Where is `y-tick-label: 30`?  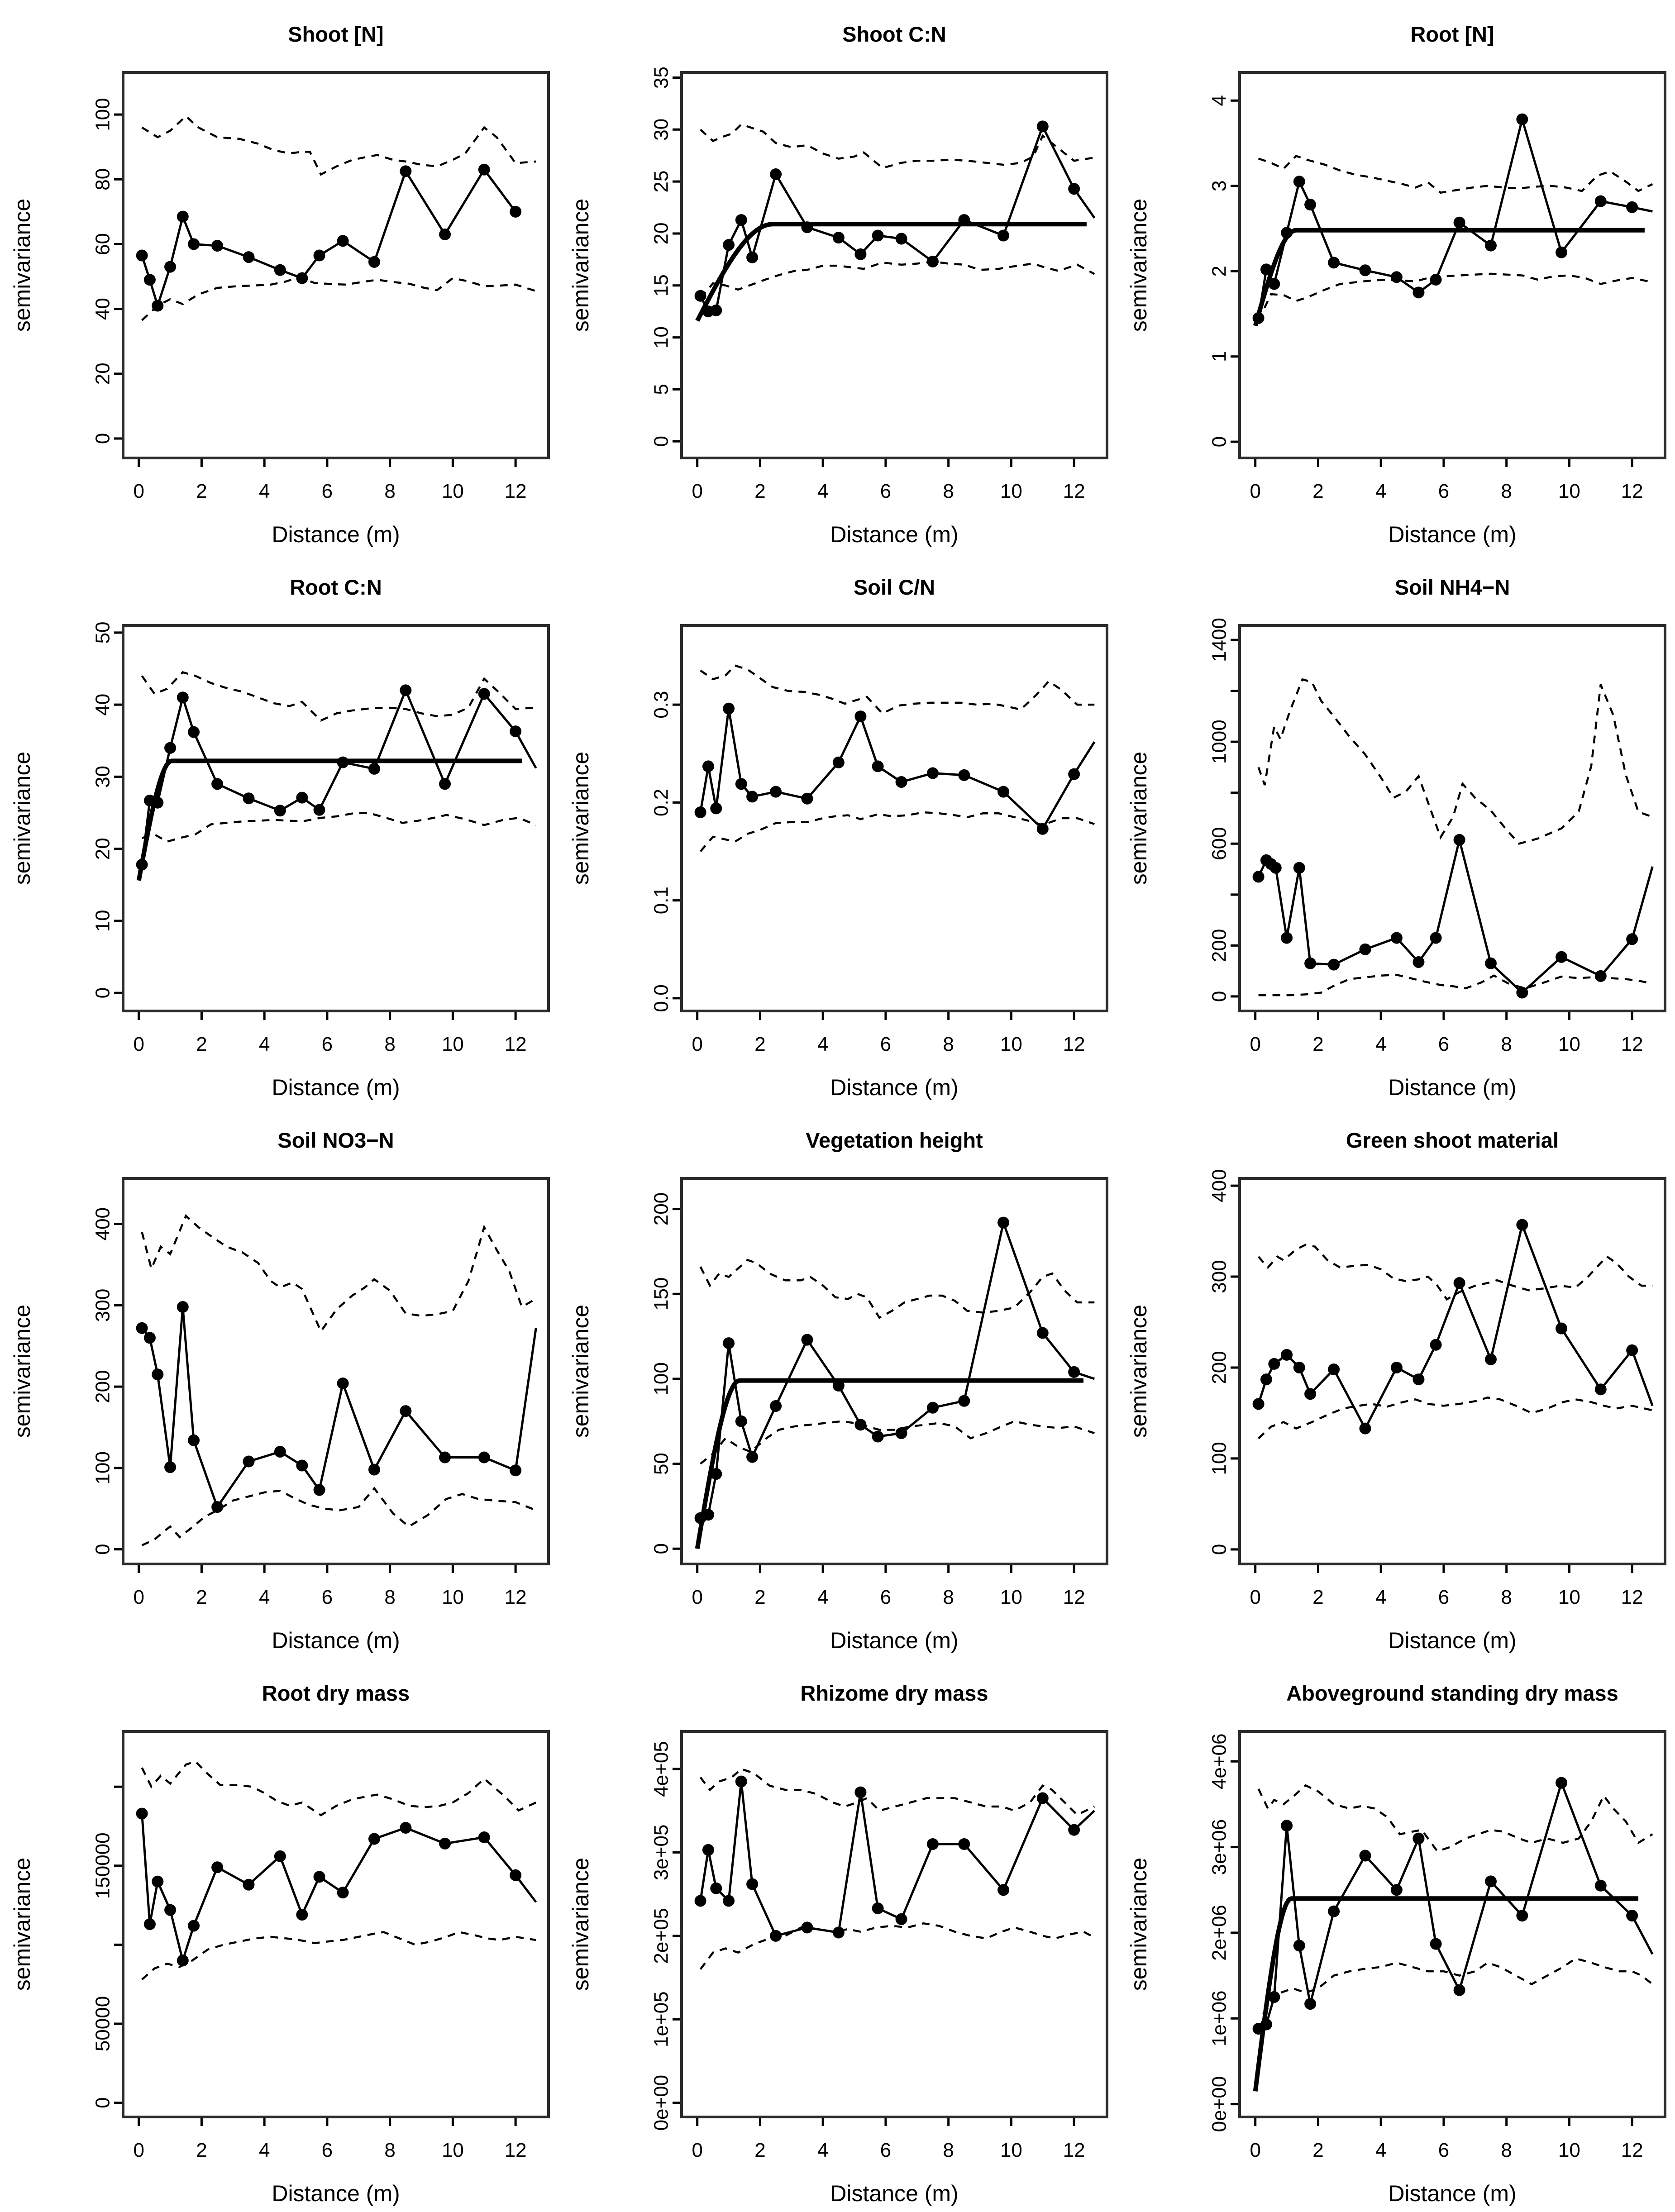
y-tick-label: 30 is located at coordinates (102, 777).